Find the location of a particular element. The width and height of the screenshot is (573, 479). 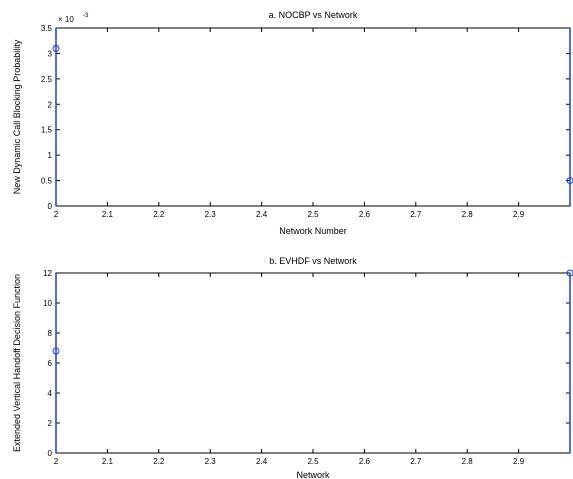

x-tick-label-b: 2.3 is located at coordinates (211, 461).